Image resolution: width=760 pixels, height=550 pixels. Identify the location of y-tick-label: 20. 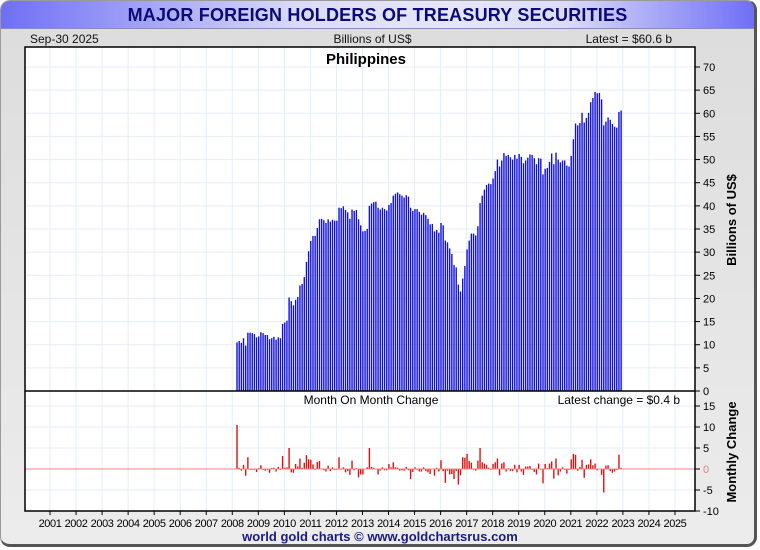
(709, 299).